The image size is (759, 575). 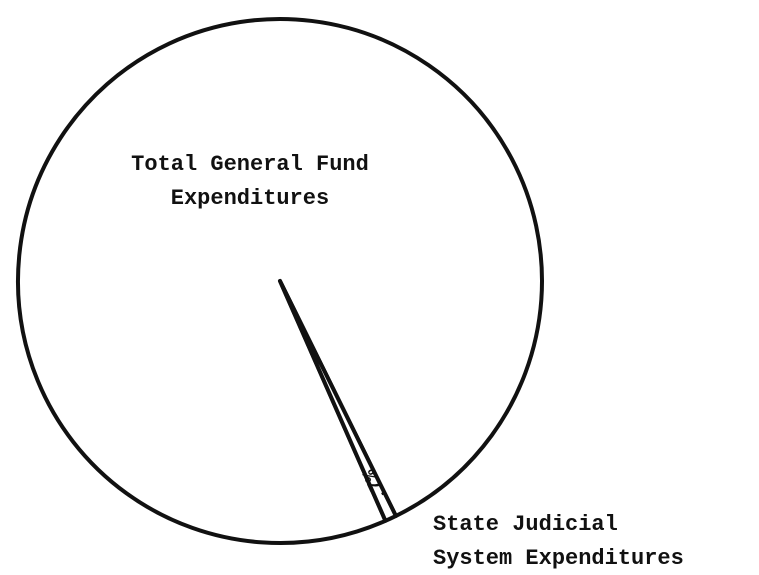 What do you see at coordinates (250, 181) in the screenshot?
I see `slice-label: Total General Fund Expenditures` at bounding box center [250, 181].